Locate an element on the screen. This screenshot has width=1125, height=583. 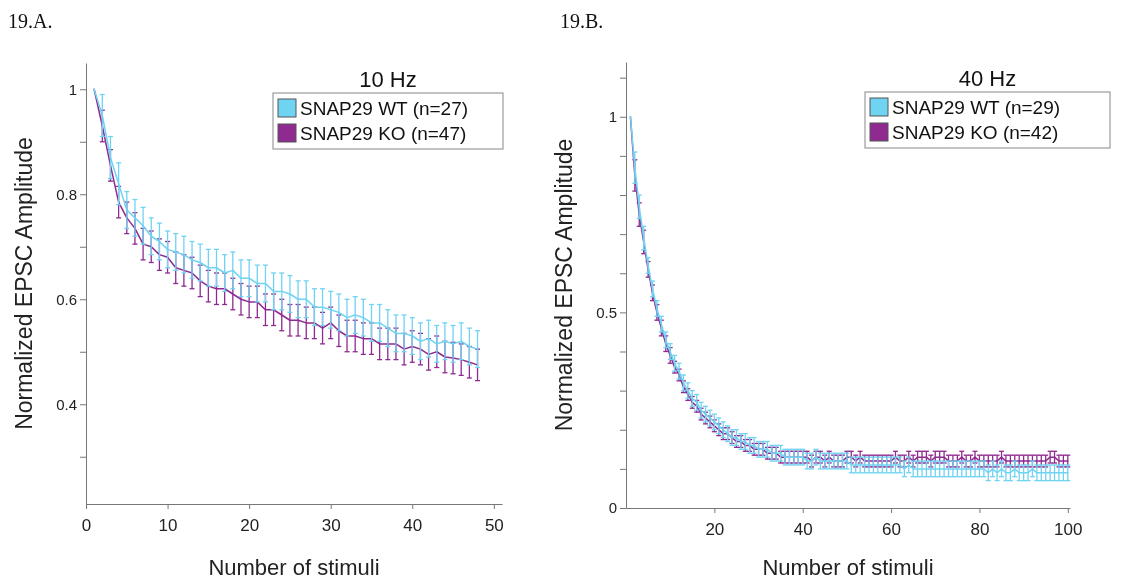
legend-label: SNAP29 KO (n=42) is located at coordinates (975, 132).